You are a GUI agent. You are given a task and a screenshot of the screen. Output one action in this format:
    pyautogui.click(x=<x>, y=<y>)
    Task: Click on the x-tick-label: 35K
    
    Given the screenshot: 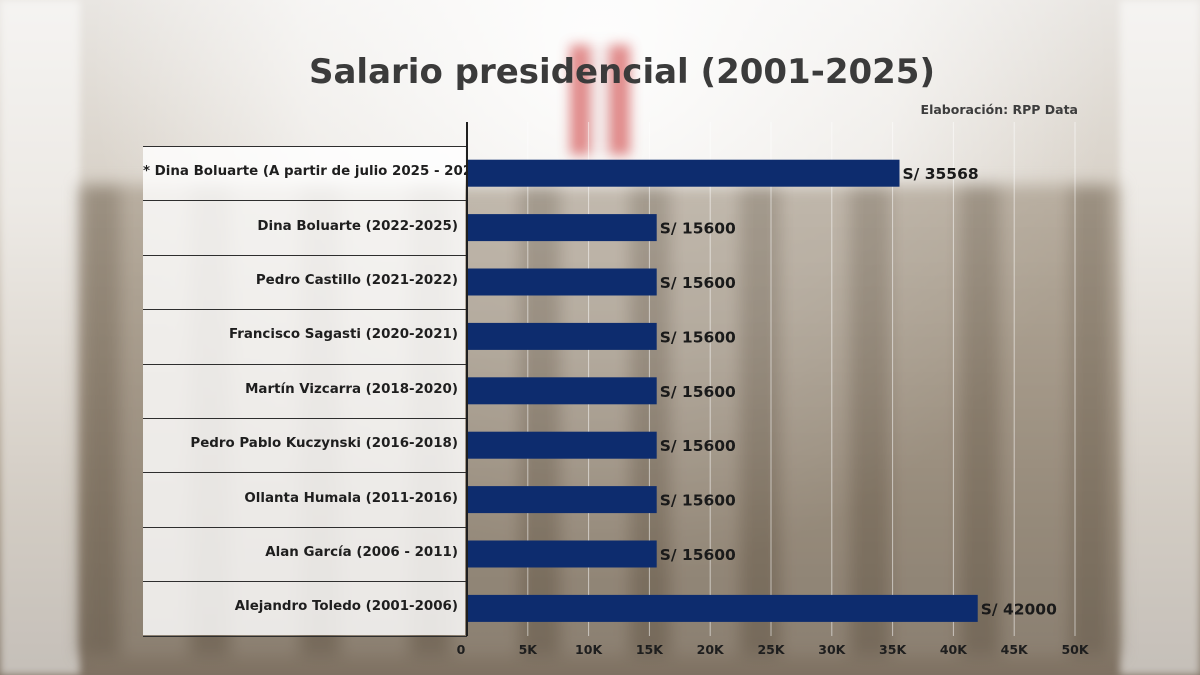 What is the action you would take?
    pyautogui.click(x=893, y=649)
    